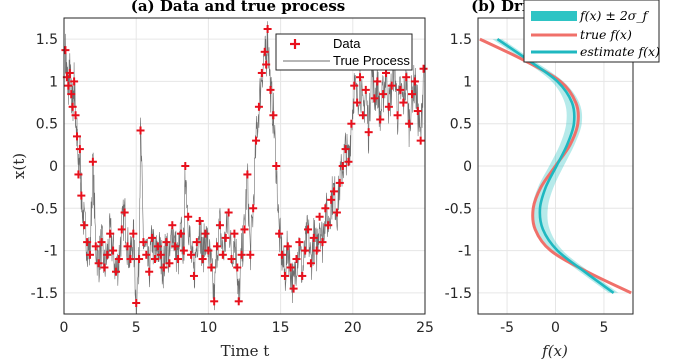 The width and height of the screenshot is (677, 364). What do you see at coordinates (19, 166) in the screenshot?
I see `panel-a-ylabel: x(t)` at bounding box center [19, 166].